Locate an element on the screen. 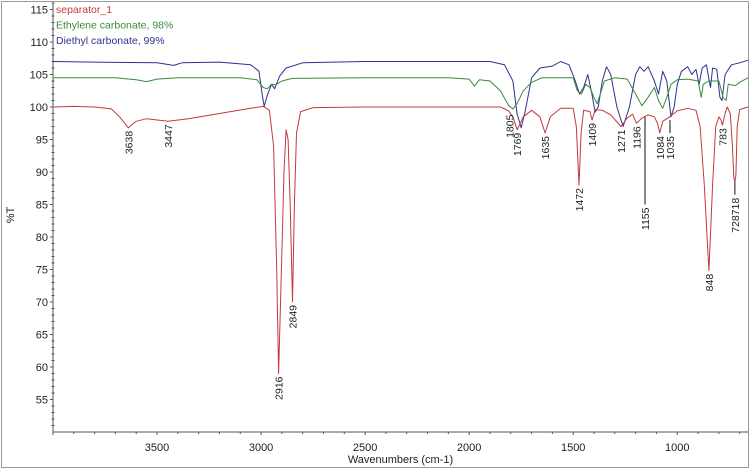  peak-label: 1769 is located at coordinates (518, 145).